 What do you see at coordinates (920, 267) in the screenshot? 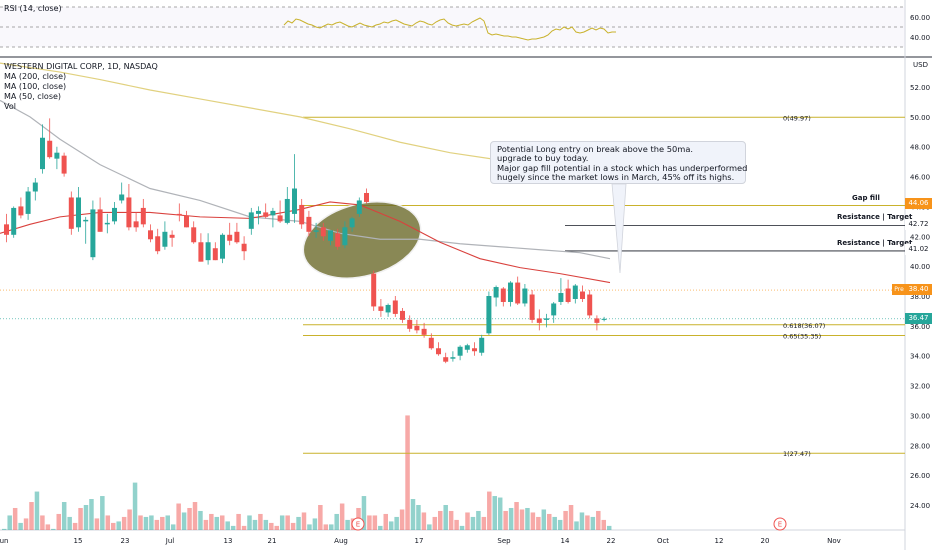
I see `price-tick-label: 40.00` at bounding box center [920, 267].